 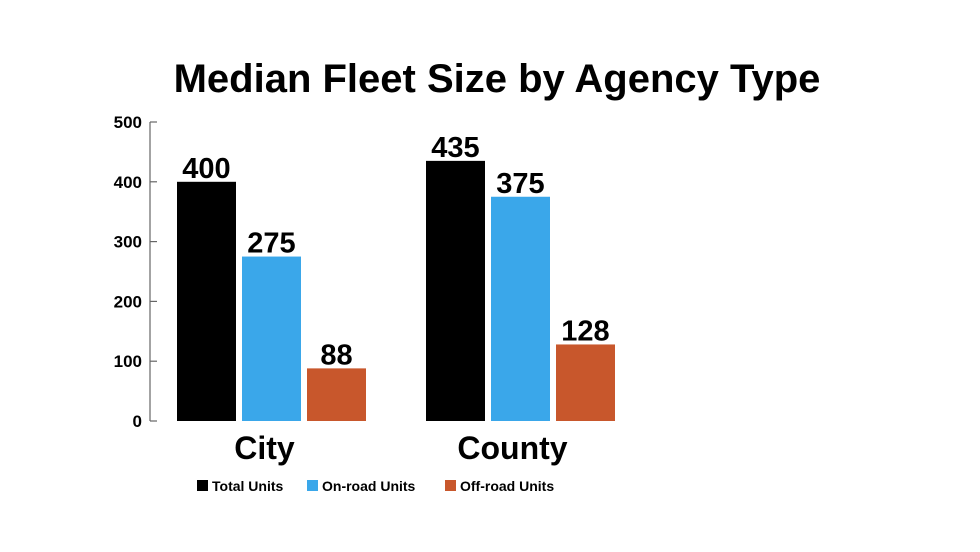 What do you see at coordinates (128, 242) in the screenshot?
I see `y-tick-label: 300` at bounding box center [128, 242].